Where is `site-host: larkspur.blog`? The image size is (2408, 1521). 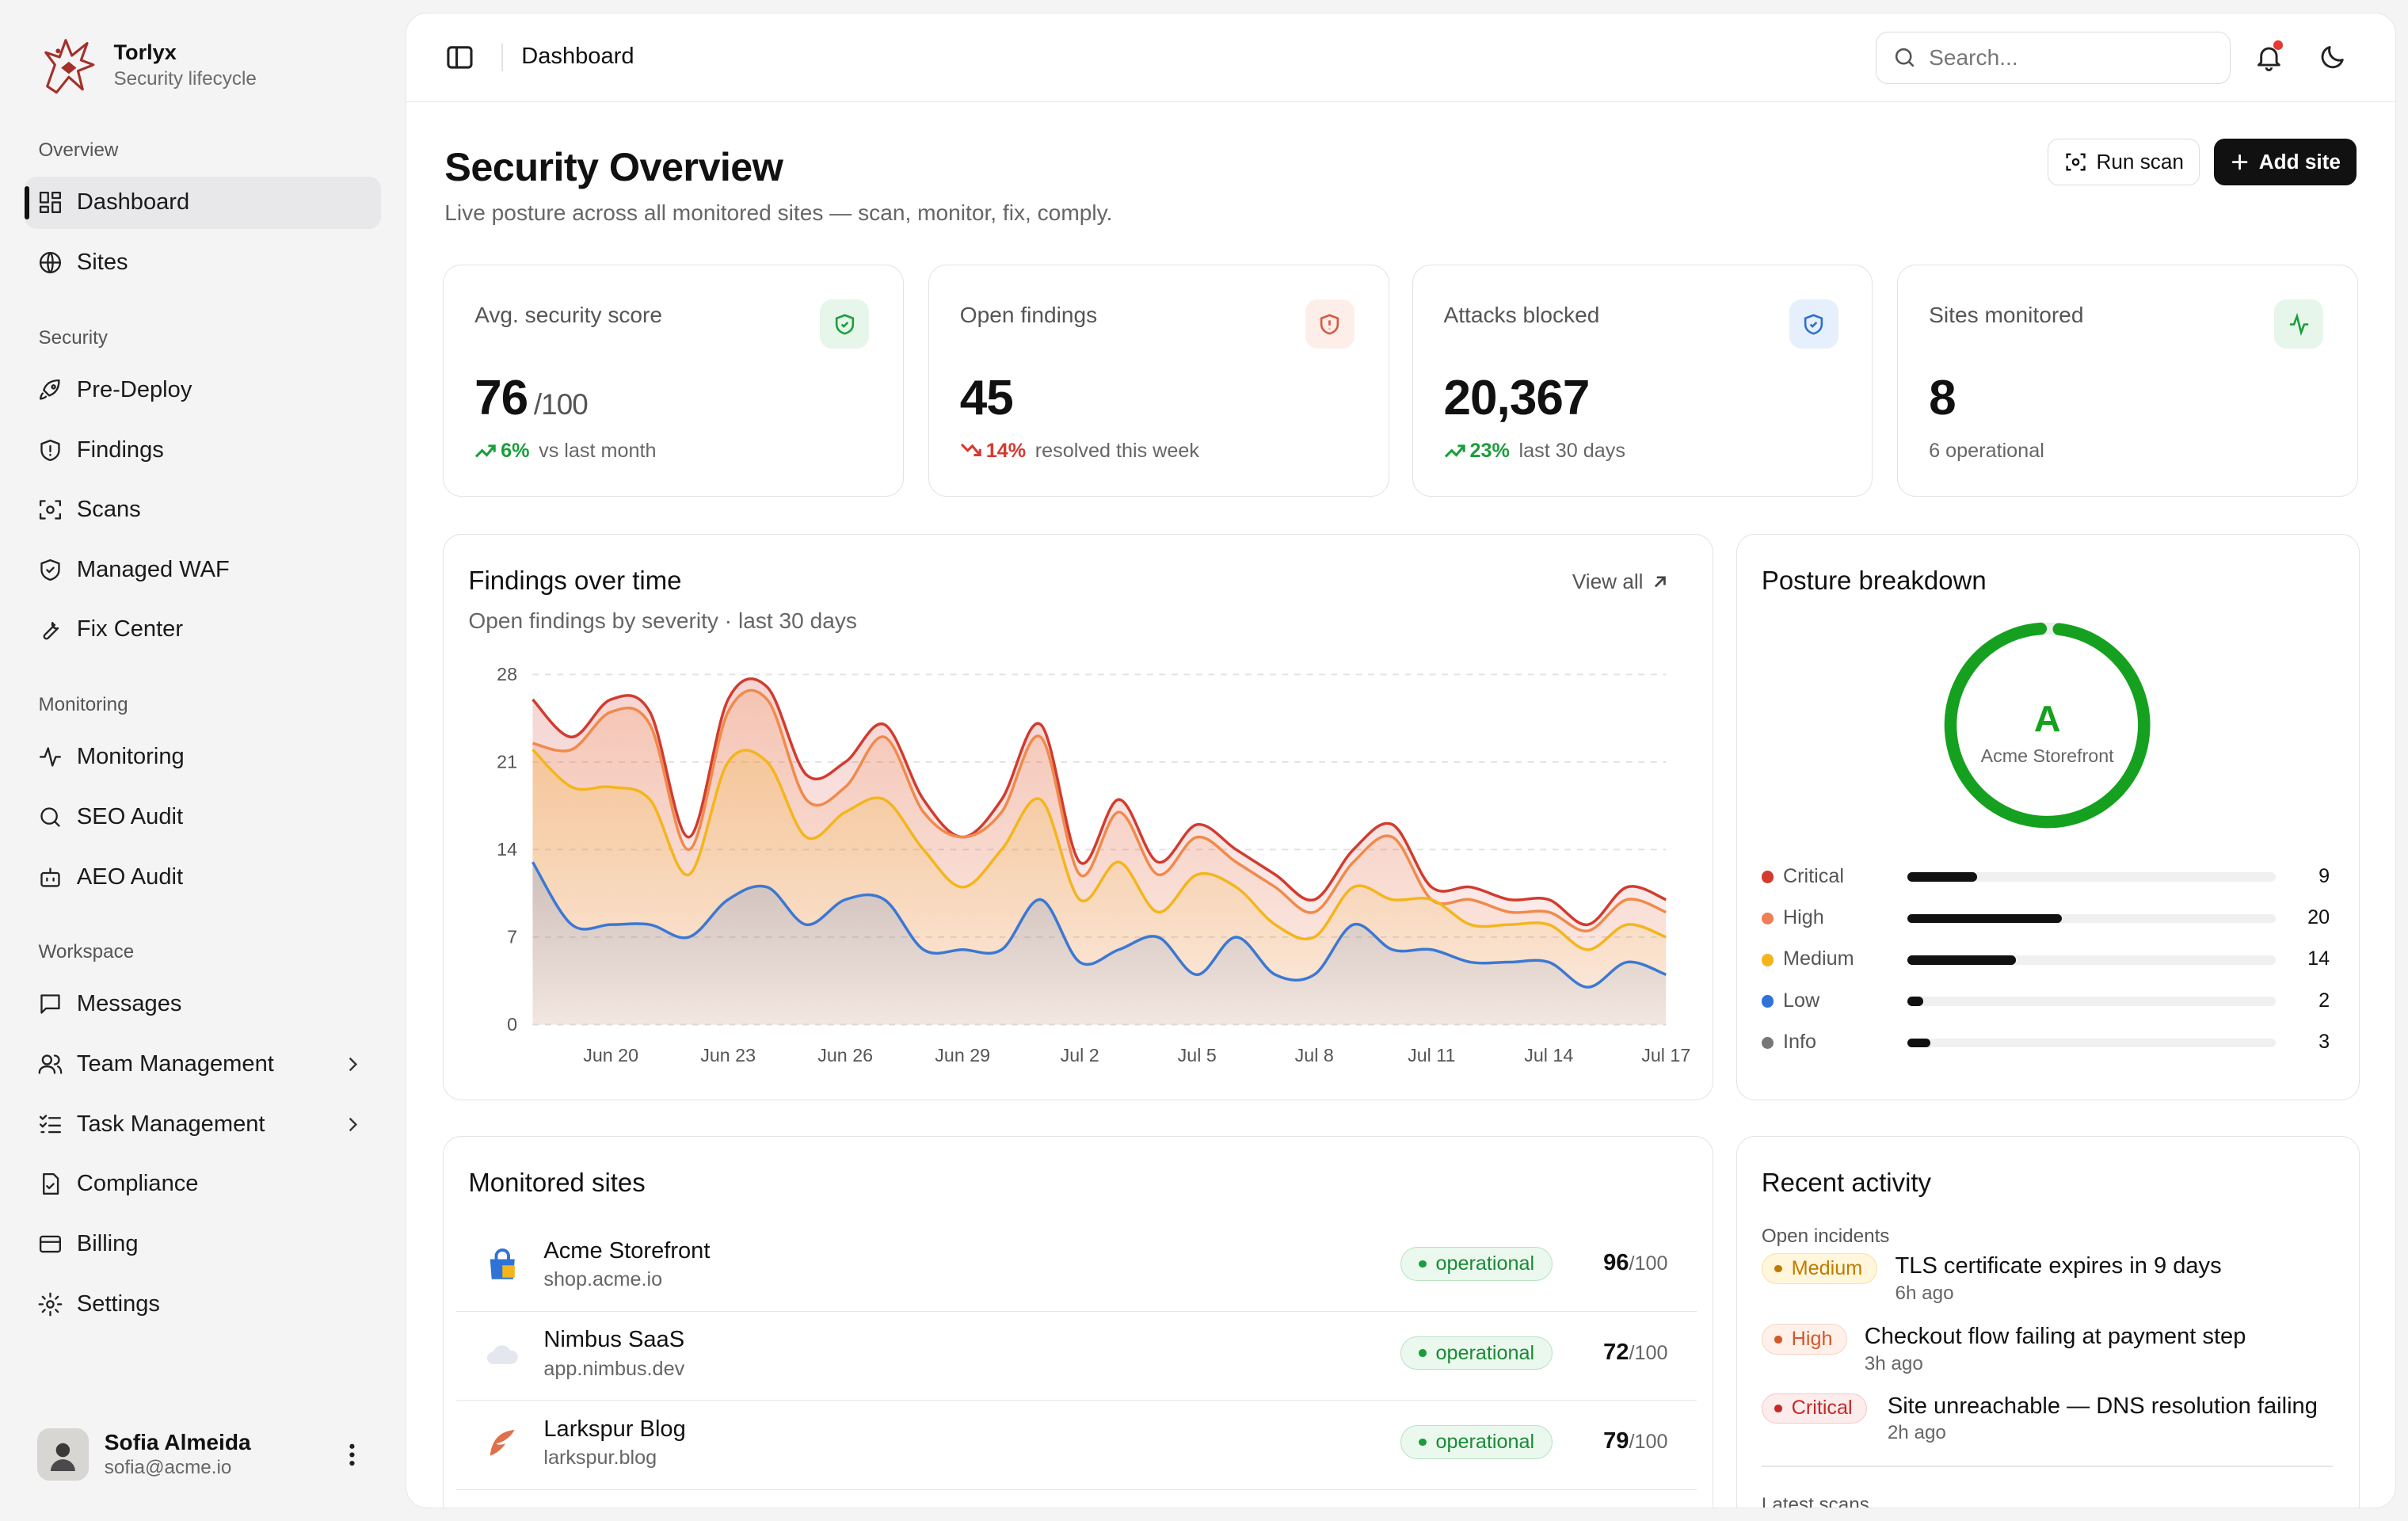 site-host: larkspur.blog is located at coordinates (600, 1459).